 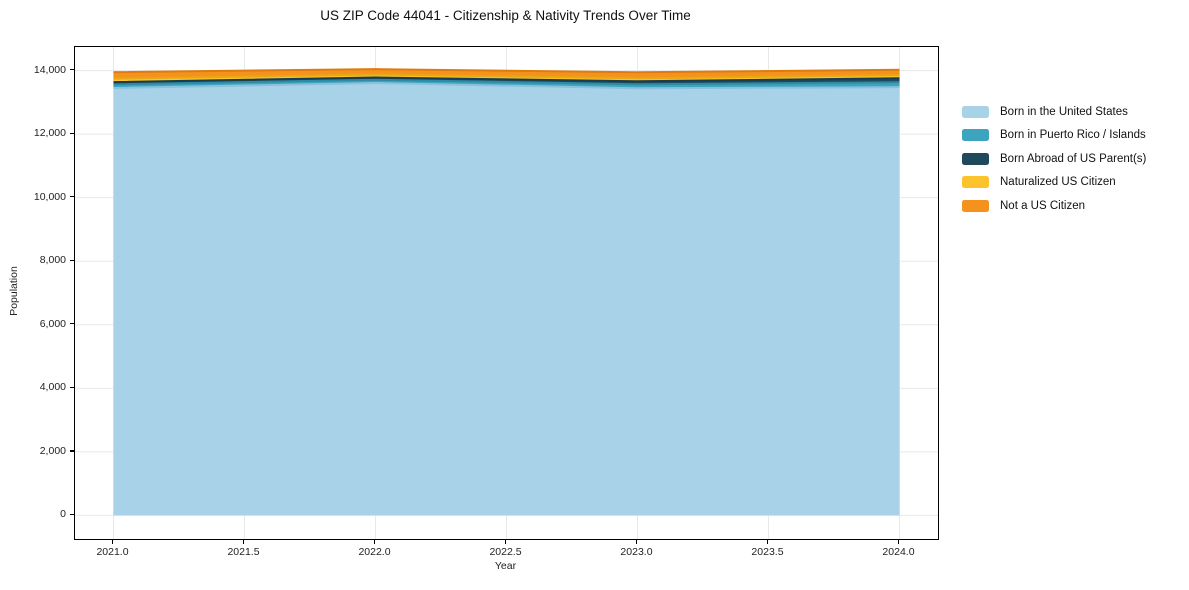 What do you see at coordinates (49, 196) in the screenshot?
I see `y-tick-label: 10,000` at bounding box center [49, 196].